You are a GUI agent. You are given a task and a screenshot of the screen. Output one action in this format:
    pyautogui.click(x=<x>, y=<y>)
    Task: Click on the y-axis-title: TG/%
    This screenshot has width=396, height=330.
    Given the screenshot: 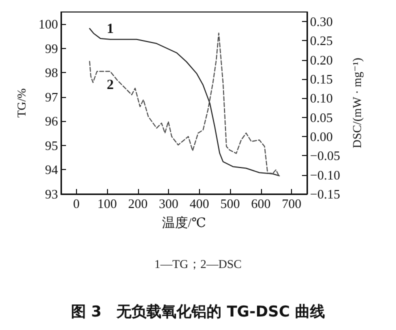 What is the action you would take?
    pyautogui.click(x=21, y=103)
    